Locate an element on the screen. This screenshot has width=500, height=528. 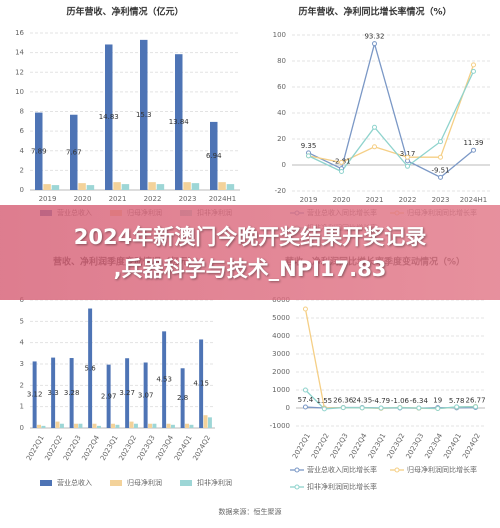
data-label: 4.53 is located at coordinates (164, 380).